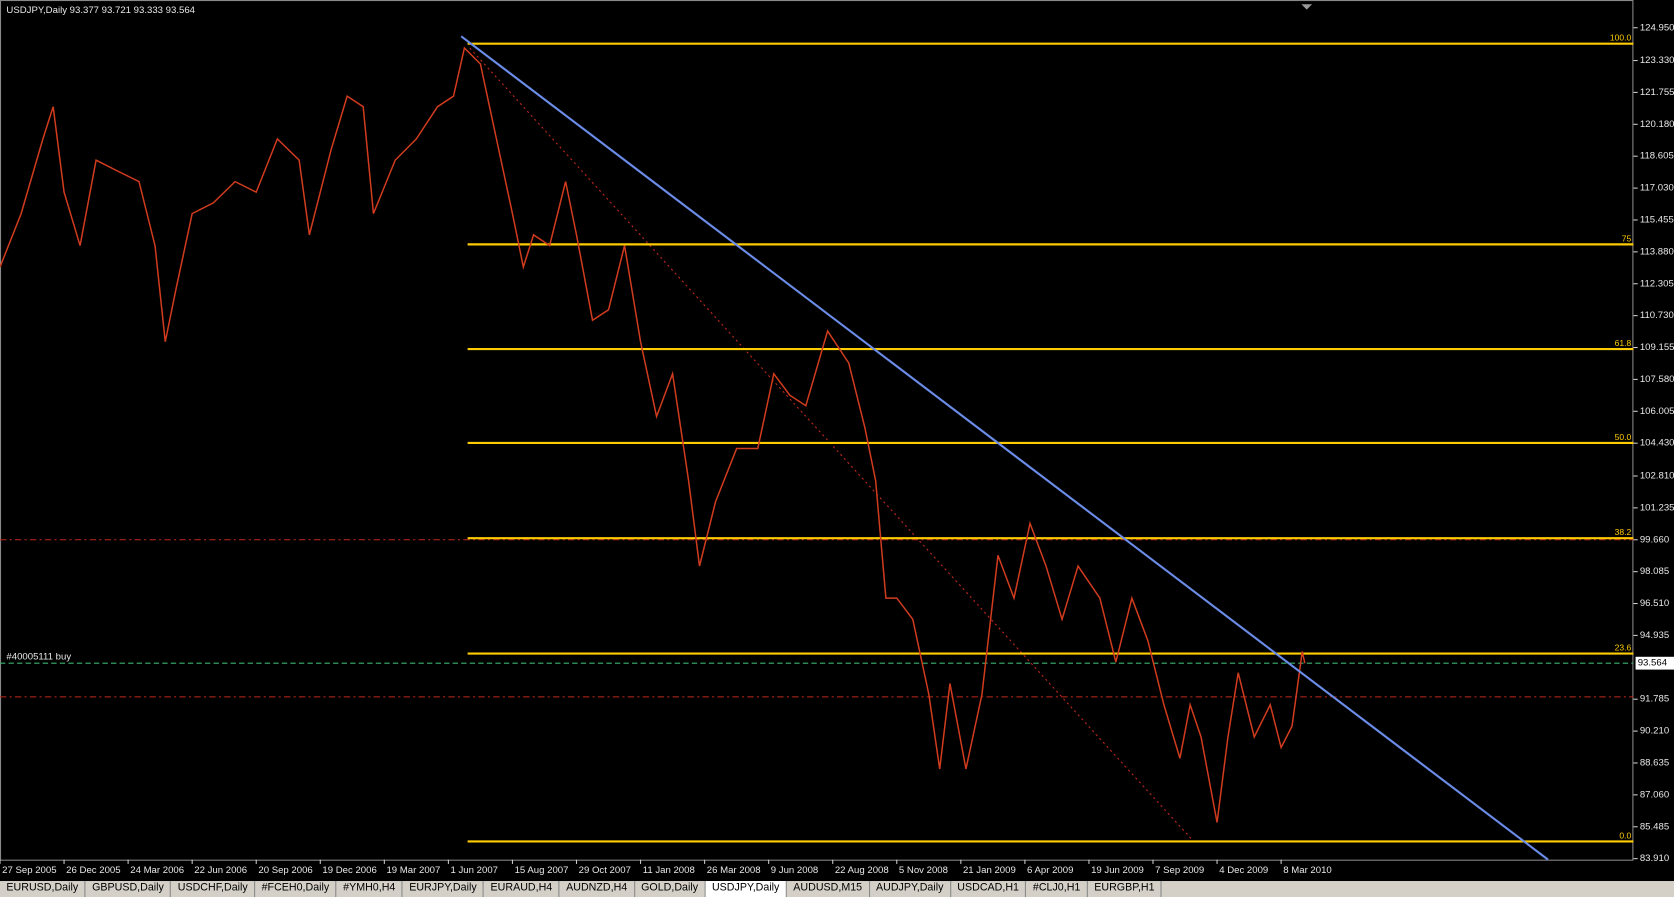  What do you see at coordinates (670, 889) in the screenshot?
I see `symbol-tab: GOLD,Daily` at bounding box center [670, 889].